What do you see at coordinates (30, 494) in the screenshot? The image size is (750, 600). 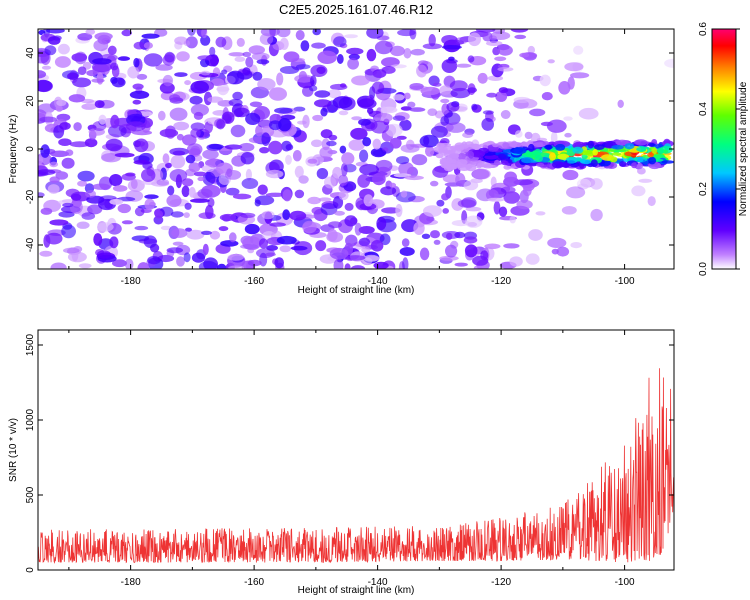 I see `y-tick-label: 500` at bounding box center [30, 494].